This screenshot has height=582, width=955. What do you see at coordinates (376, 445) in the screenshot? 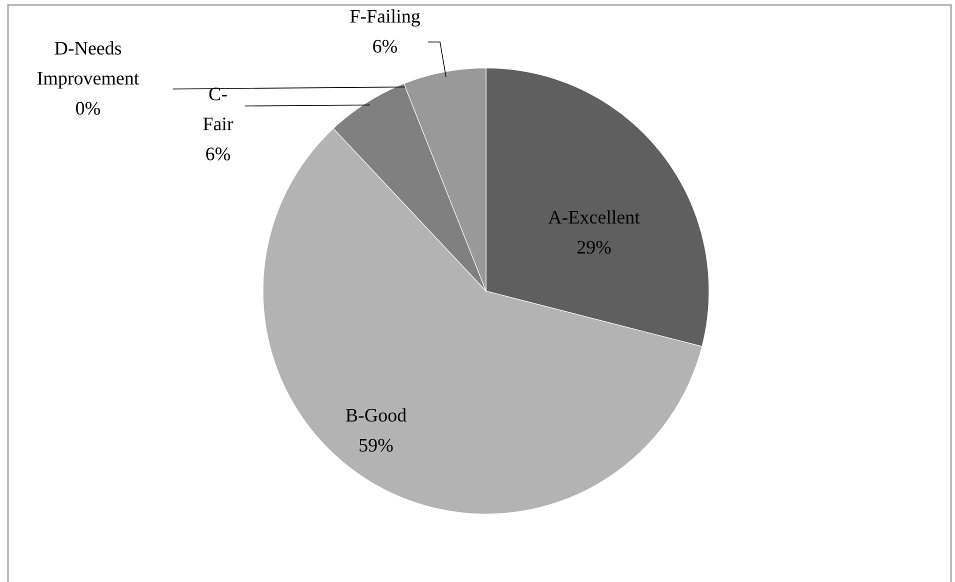
I see `data-label: 59%` at bounding box center [376, 445].